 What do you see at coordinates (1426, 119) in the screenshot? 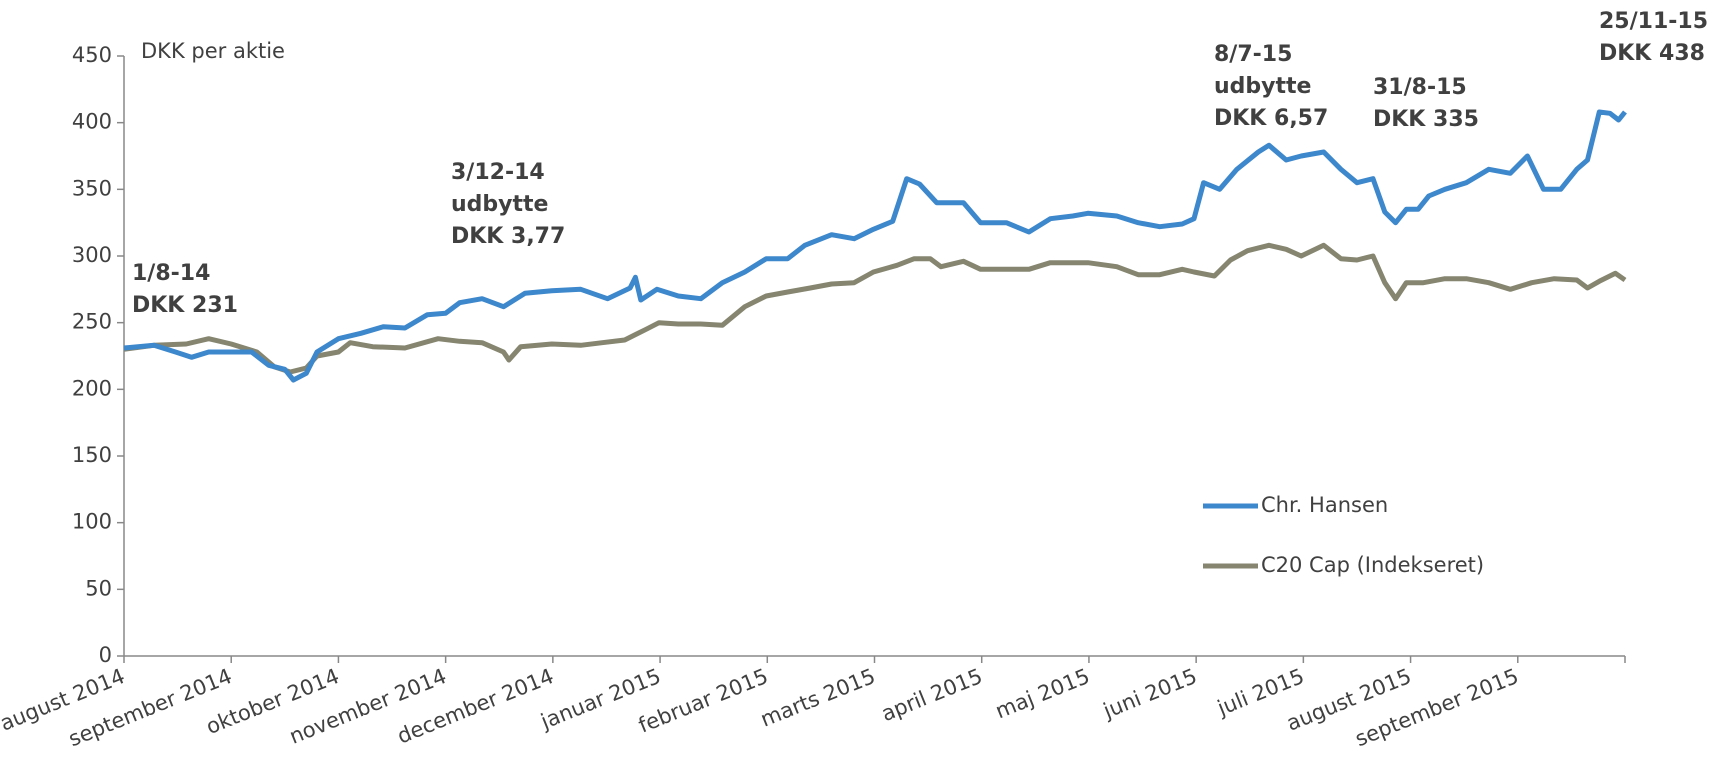
I see `annotation: DKK 335` at bounding box center [1426, 119].